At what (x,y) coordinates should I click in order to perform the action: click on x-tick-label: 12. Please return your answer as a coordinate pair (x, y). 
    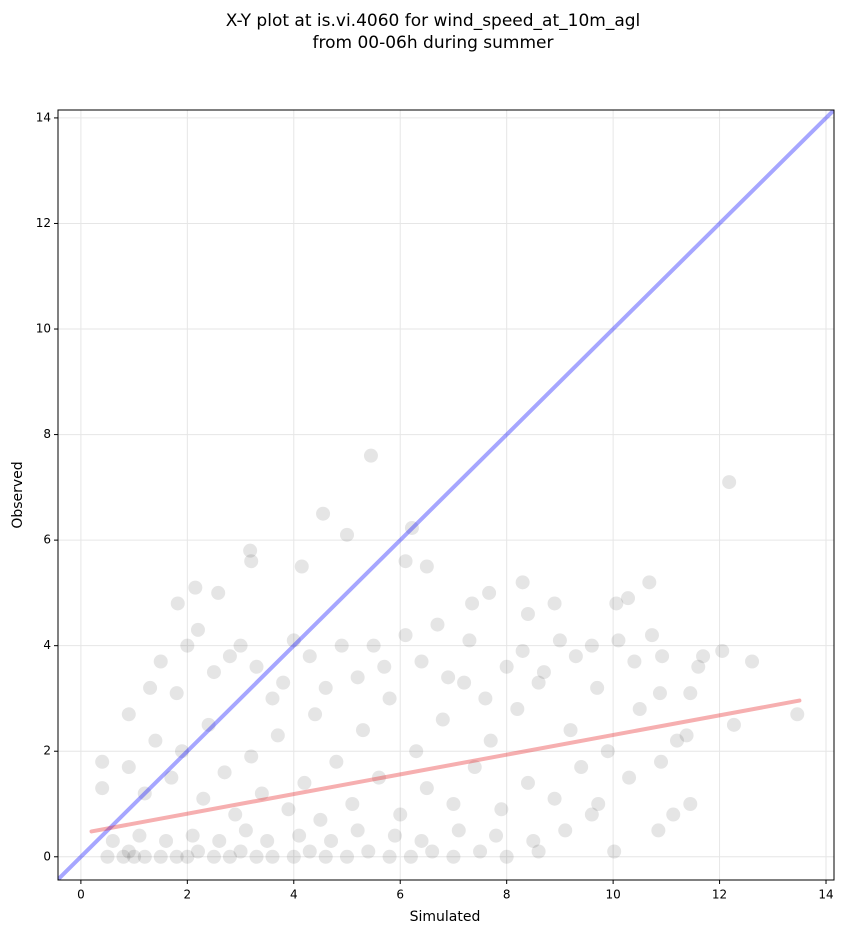
    Looking at the image, I should click on (719, 895).